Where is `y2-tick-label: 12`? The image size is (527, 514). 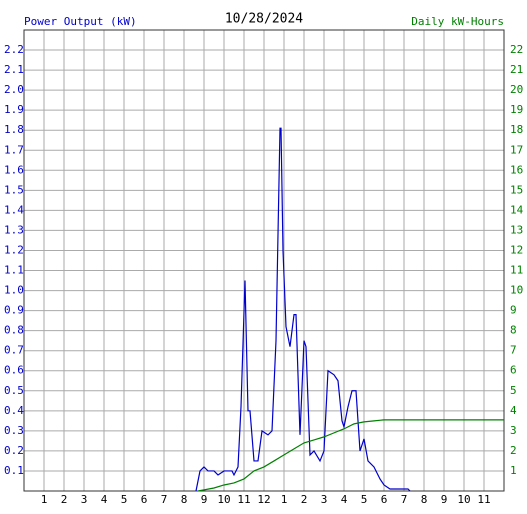 y2-tick-label: 12 is located at coordinates (516, 249).